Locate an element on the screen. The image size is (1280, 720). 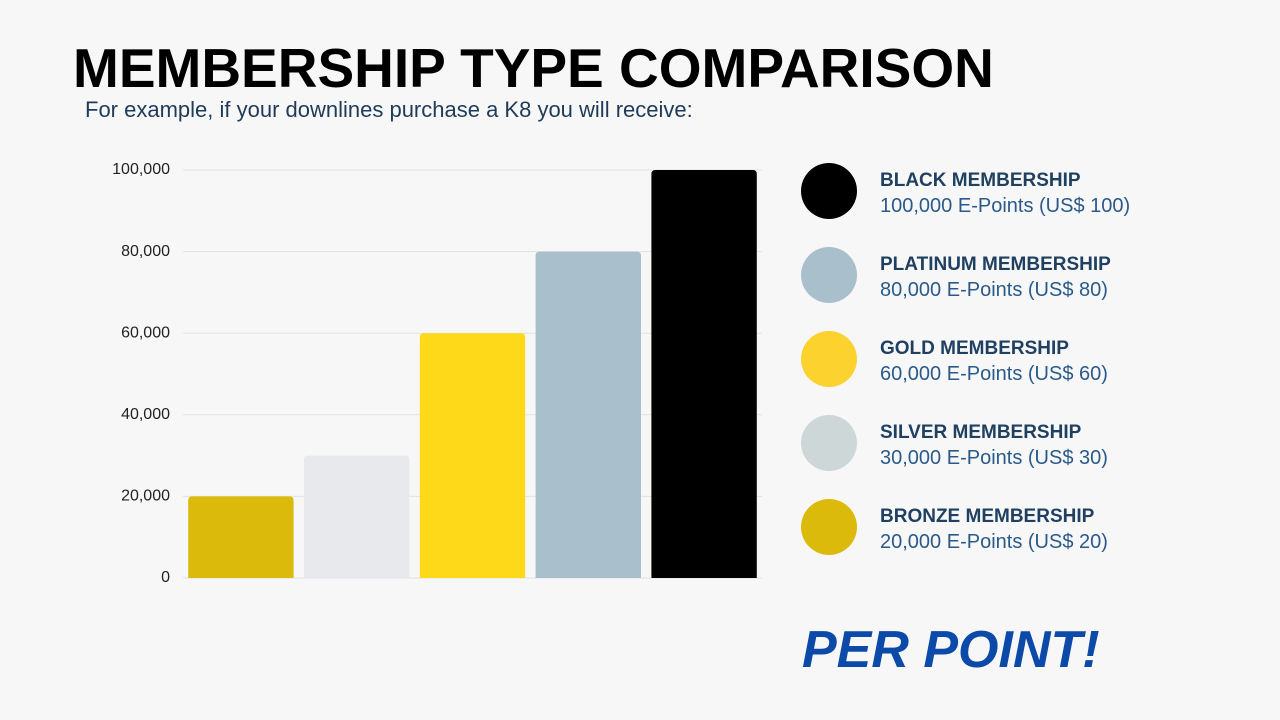
y-tick-label: 0 is located at coordinates (165, 577).